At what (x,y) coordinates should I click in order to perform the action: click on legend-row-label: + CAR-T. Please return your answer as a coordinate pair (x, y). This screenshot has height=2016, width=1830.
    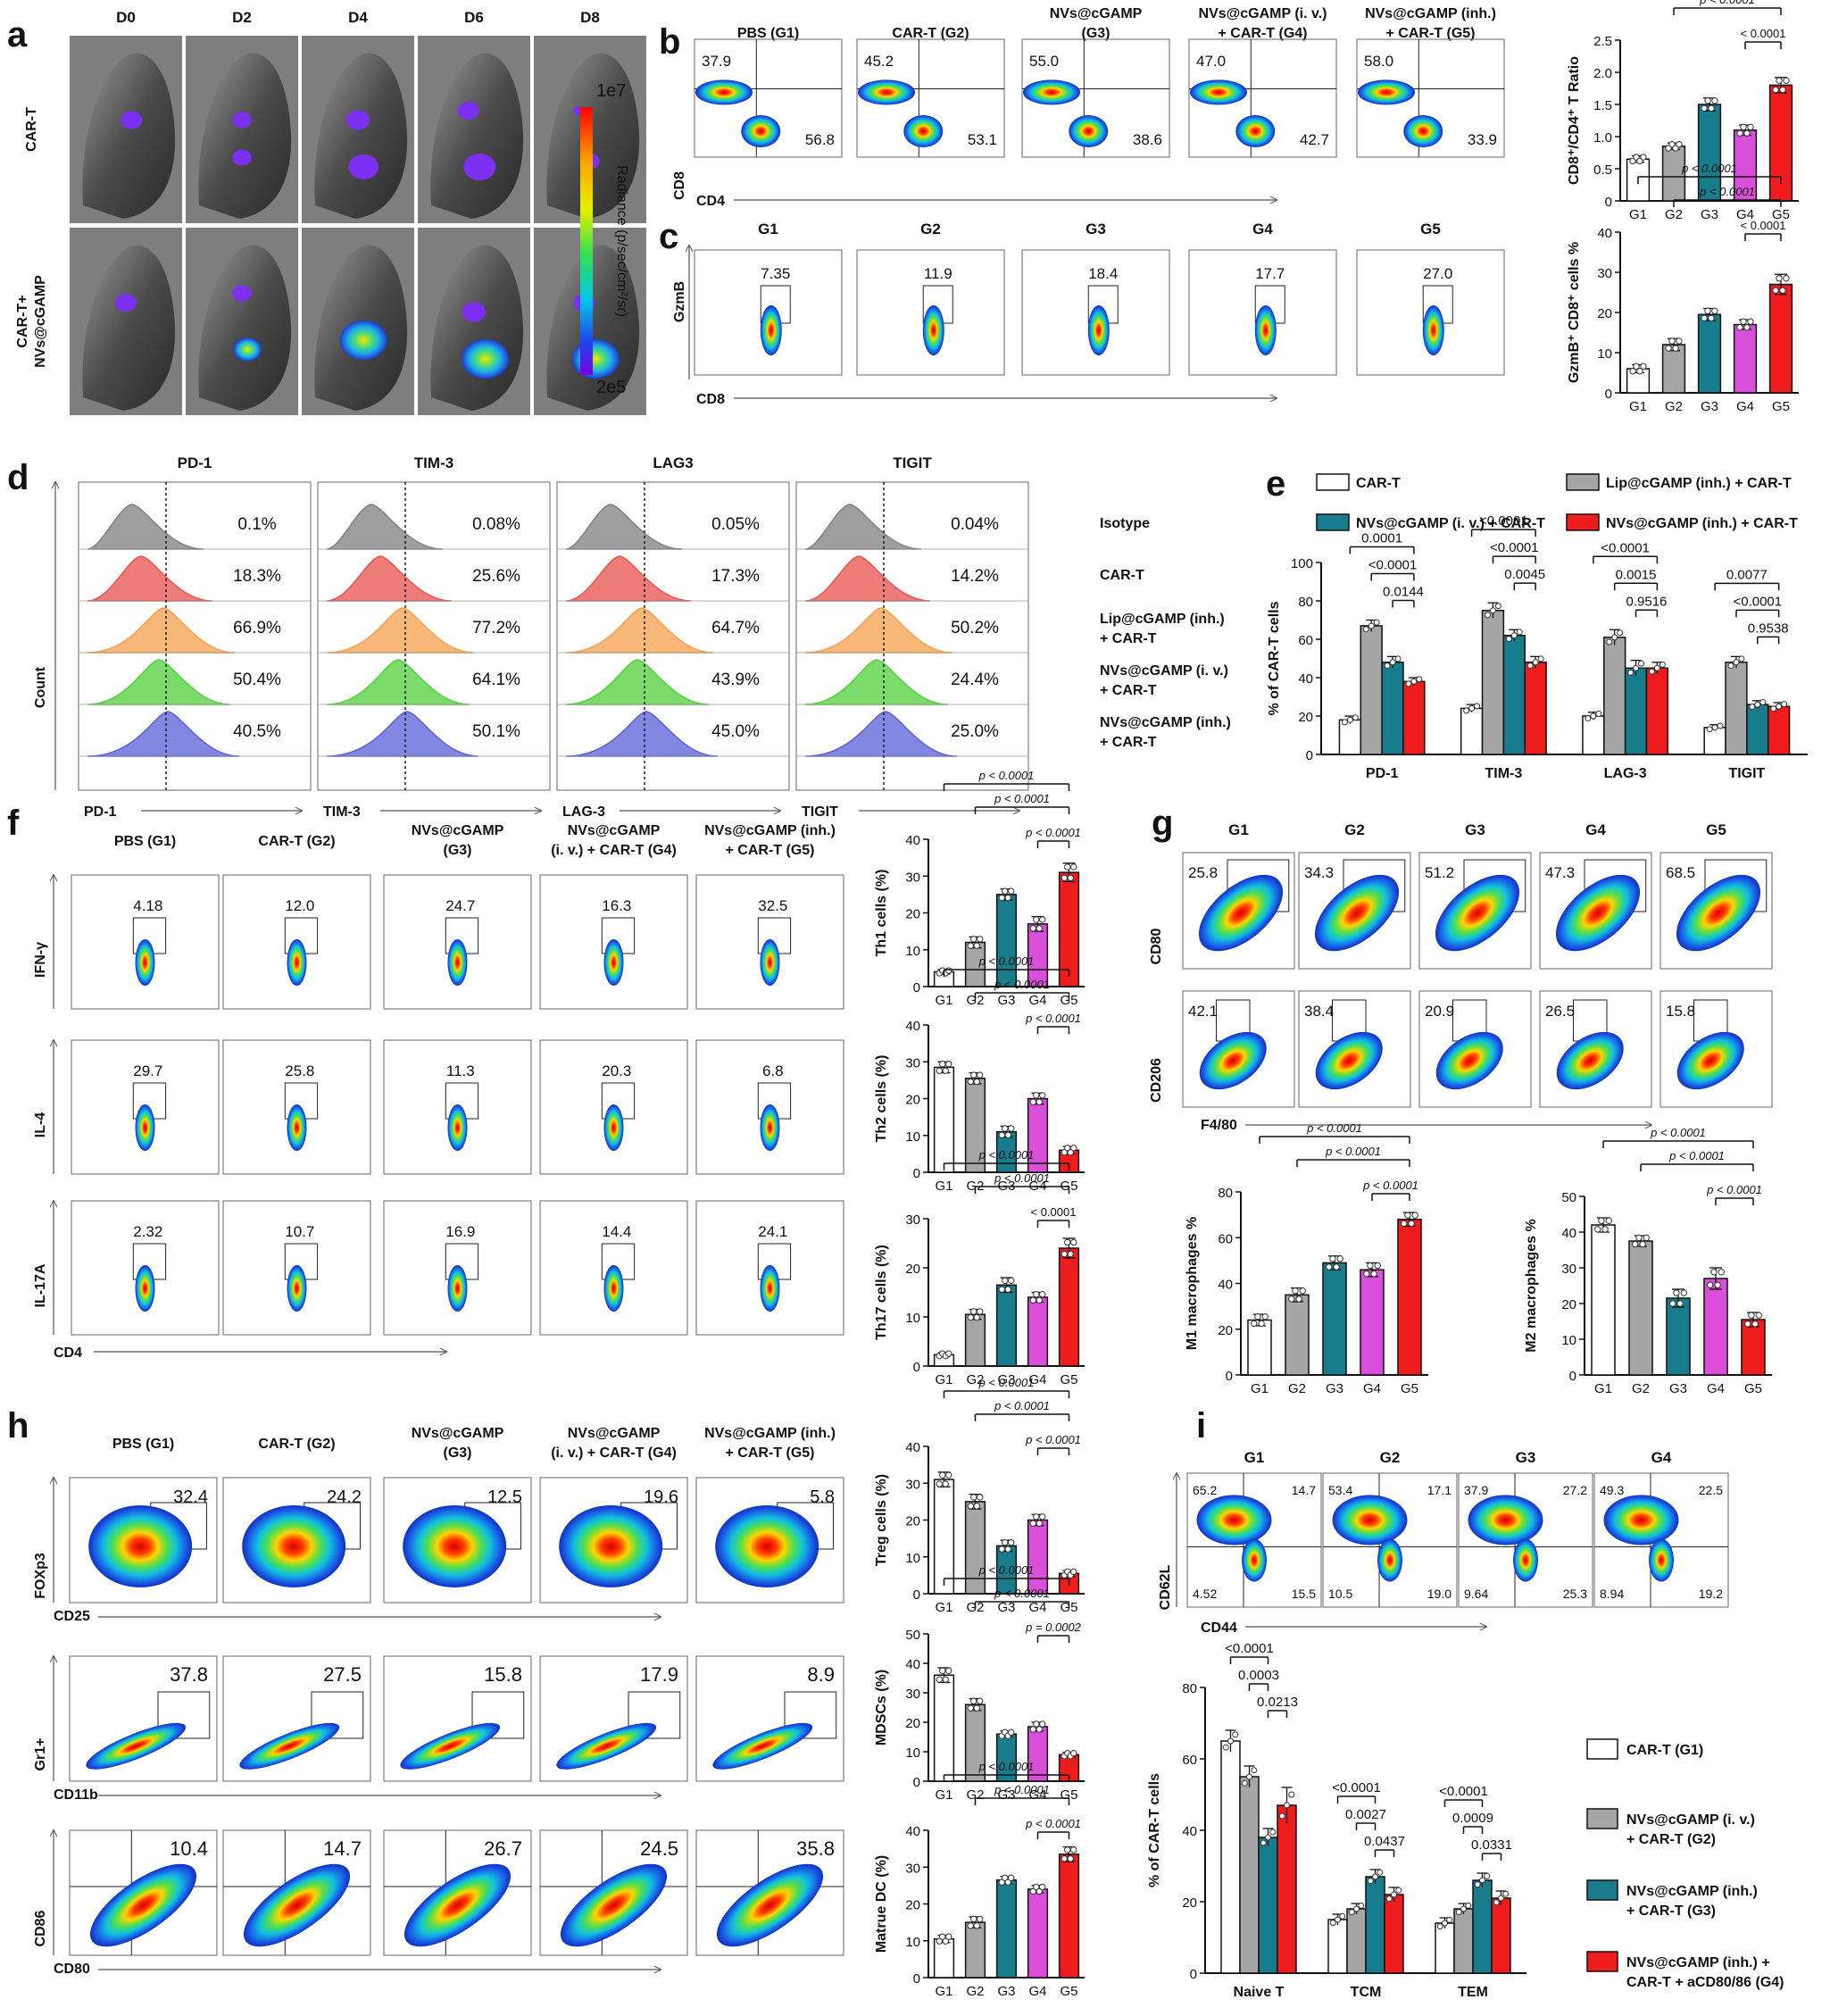
    Looking at the image, I should click on (1128, 742).